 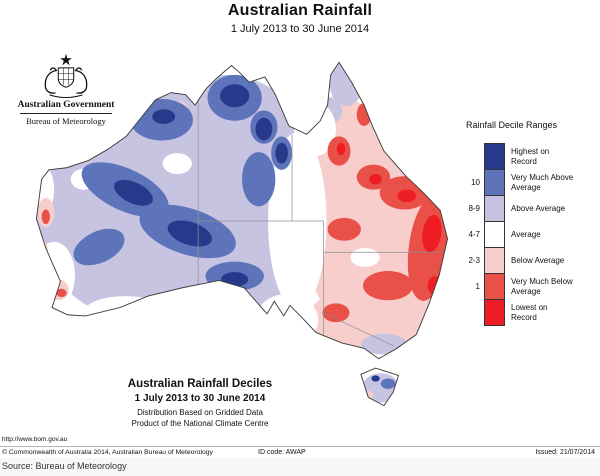 What do you see at coordinates (538, 260) in the screenshot?
I see `legend-label: Below Average` at bounding box center [538, 260].